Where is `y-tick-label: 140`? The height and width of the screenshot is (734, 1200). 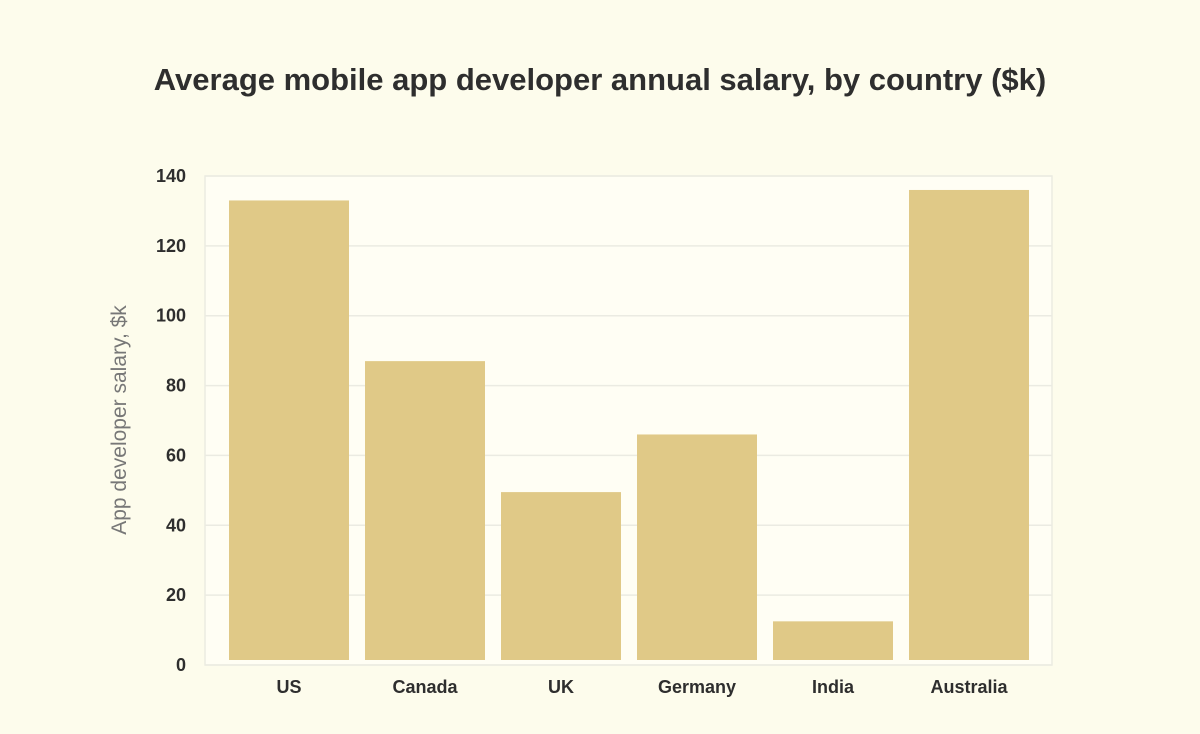
y-tick-label: 140 is located at coordinates (171, 176).